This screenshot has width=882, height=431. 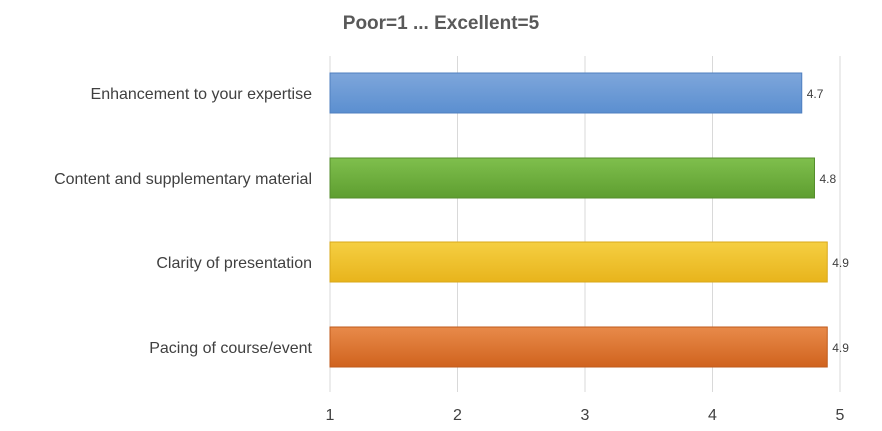 I want to click on data-label-4: 4.9, so click(x=840, y=348).